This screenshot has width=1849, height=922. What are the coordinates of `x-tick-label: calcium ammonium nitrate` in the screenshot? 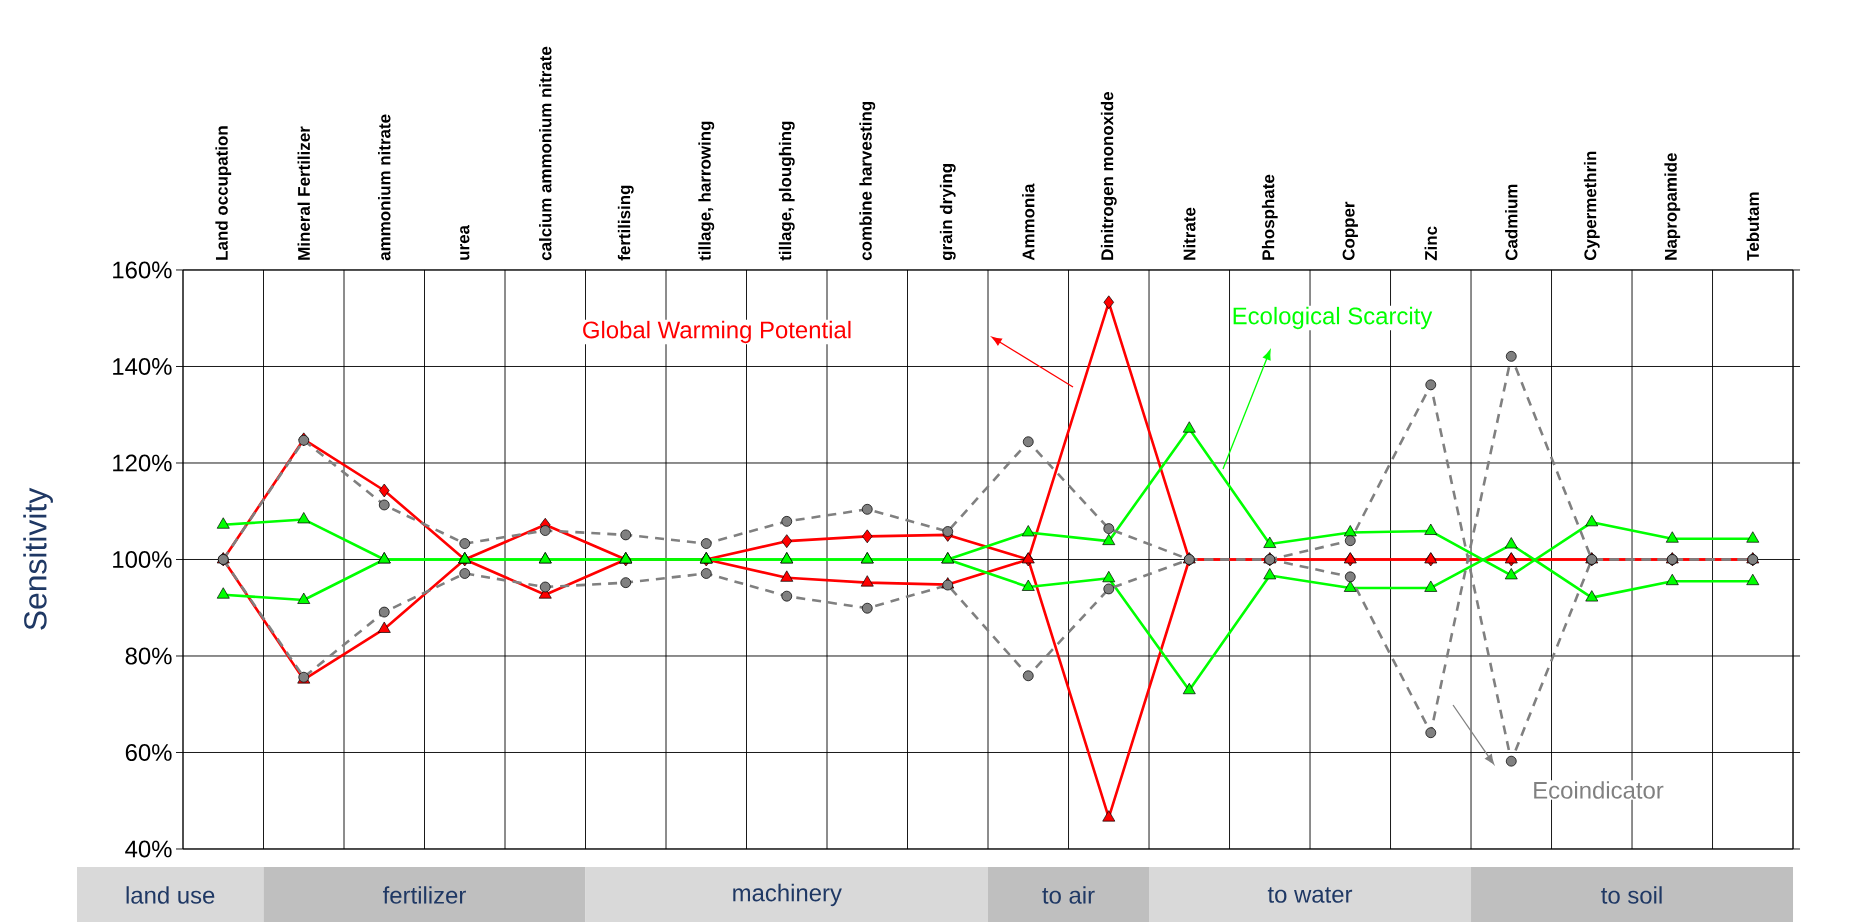 It's located at (545, 153).